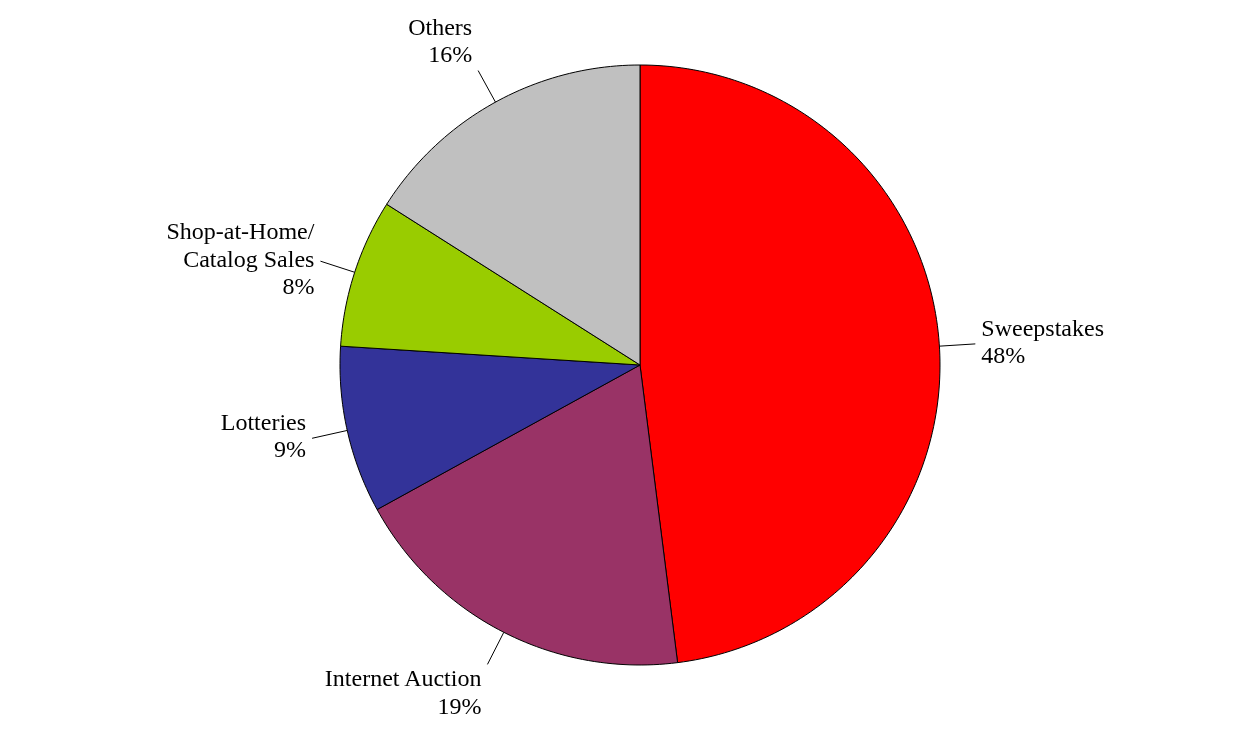 The height and width of the screenshot is (738, 1258). What do you see at coordinates (290, 449) in the screenshot?
I see `data-label: 9%` at bounding box center [290, 449].